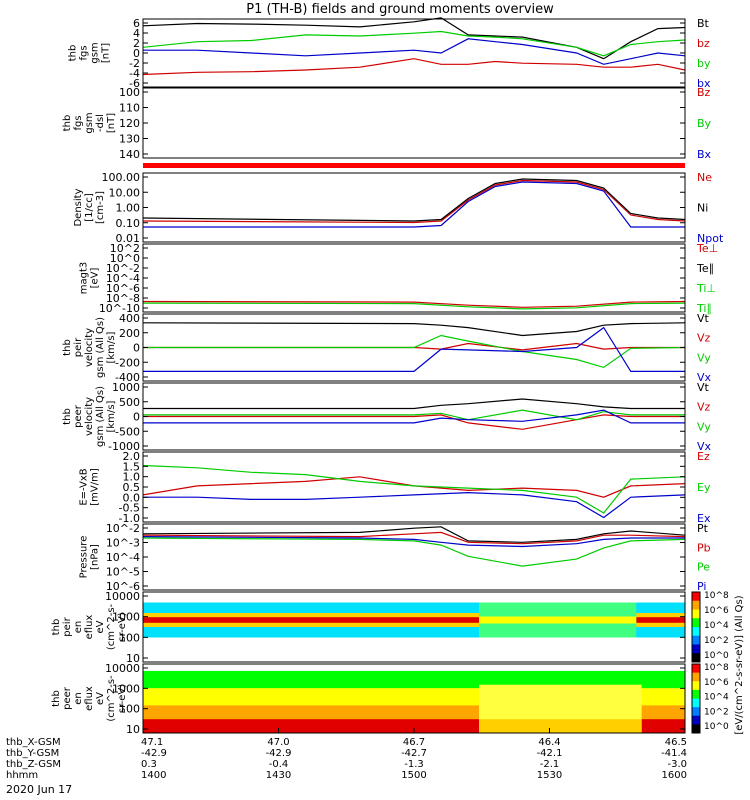 This screenshot has height=800, width=750. Describe the element at coordinates (414, 538) in the screenshot. I see `series-line-Pb` at that location.